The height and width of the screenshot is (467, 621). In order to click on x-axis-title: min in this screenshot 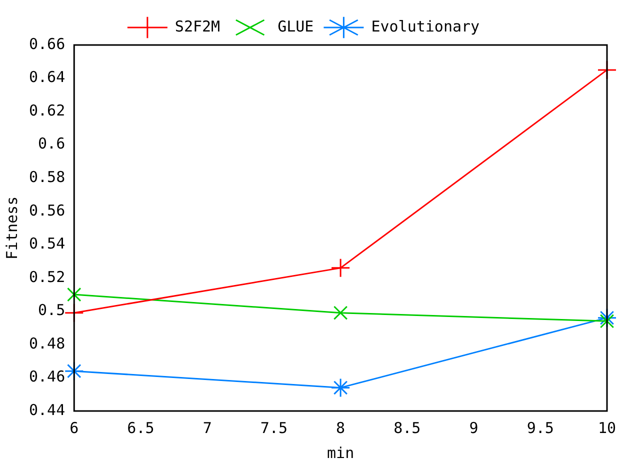, I will do `click(340, 453)`.